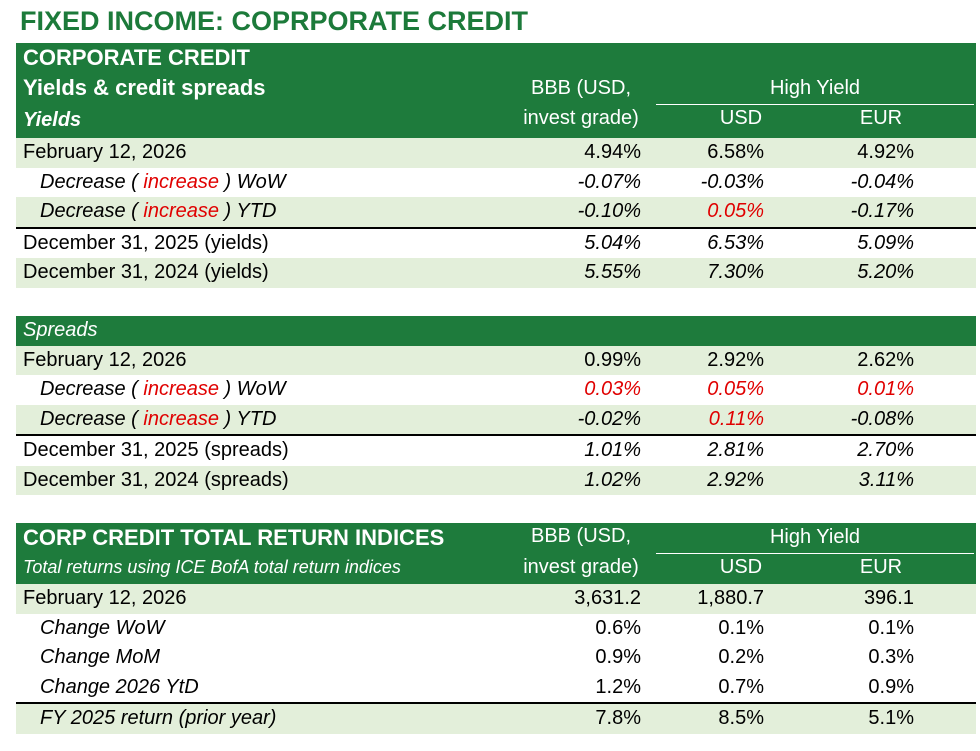 The height and width of the screenshot is (751, 980). What do you see at coordinates (156, 479) in the screenshot?
I see `row-label: December 31, 2024 (spreads)` at bounding box center [156, 479].